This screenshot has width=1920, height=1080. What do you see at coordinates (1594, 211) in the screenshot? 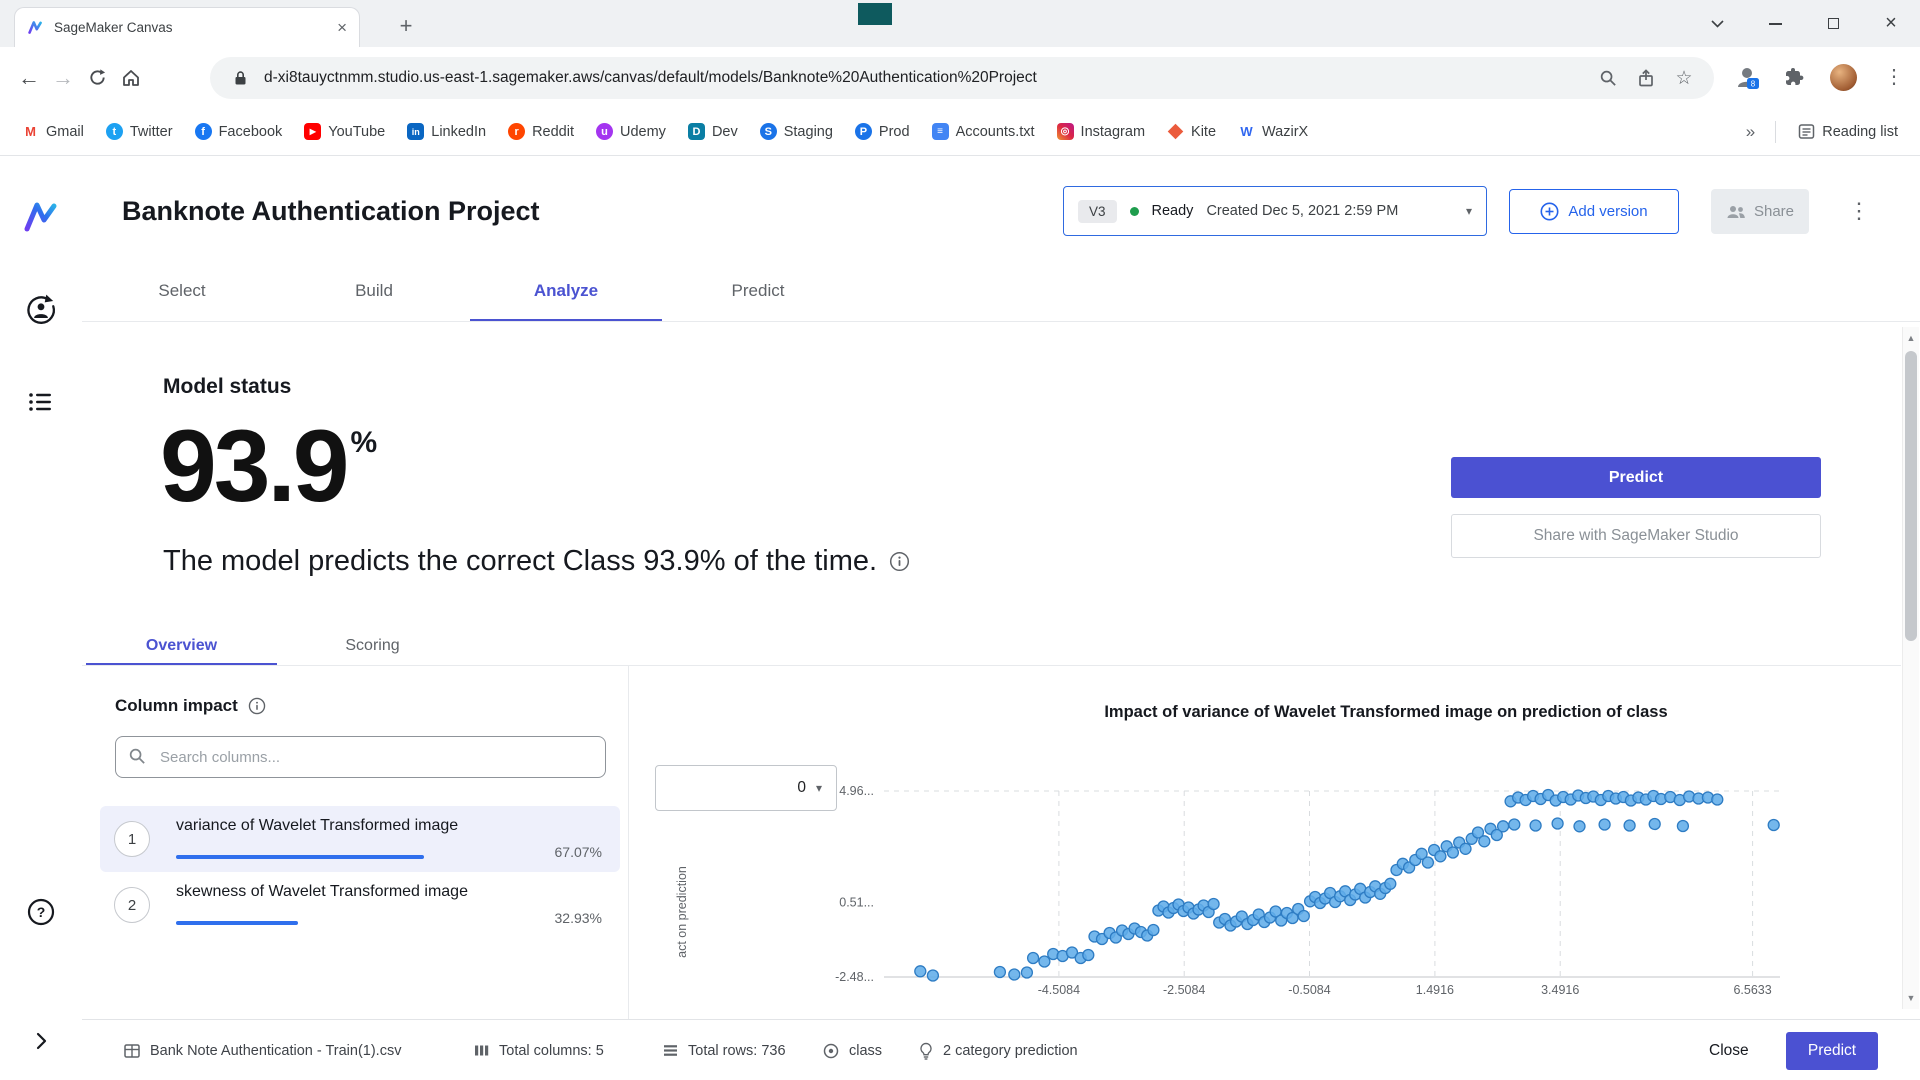
I see `add-version-button: Add version` at bounding box center [1594, 211].